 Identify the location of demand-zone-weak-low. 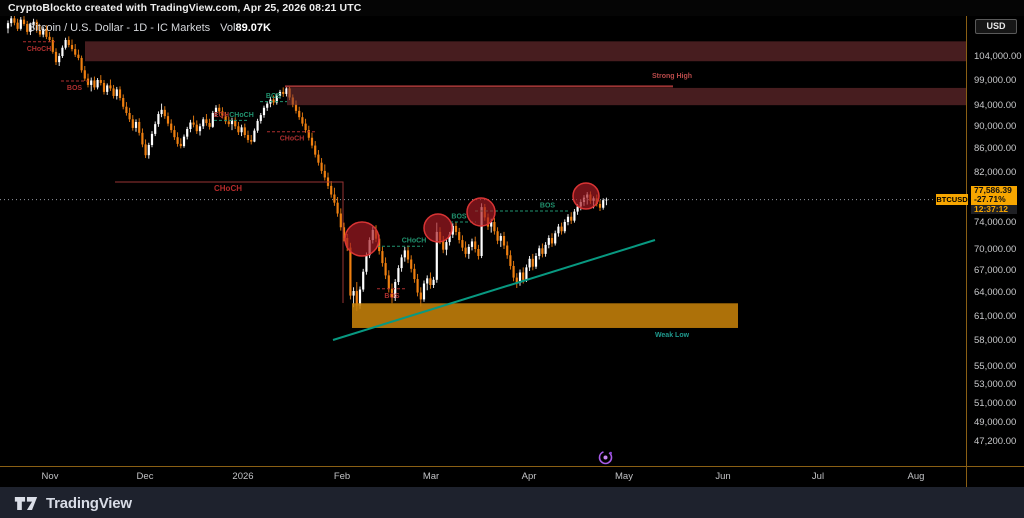
(545, 315).